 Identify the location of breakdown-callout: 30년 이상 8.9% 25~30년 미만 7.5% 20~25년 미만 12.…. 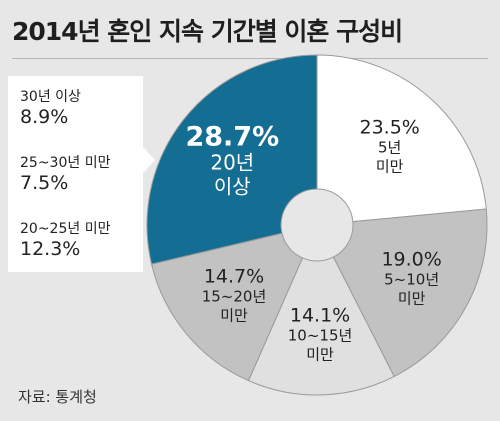
(81, 174).